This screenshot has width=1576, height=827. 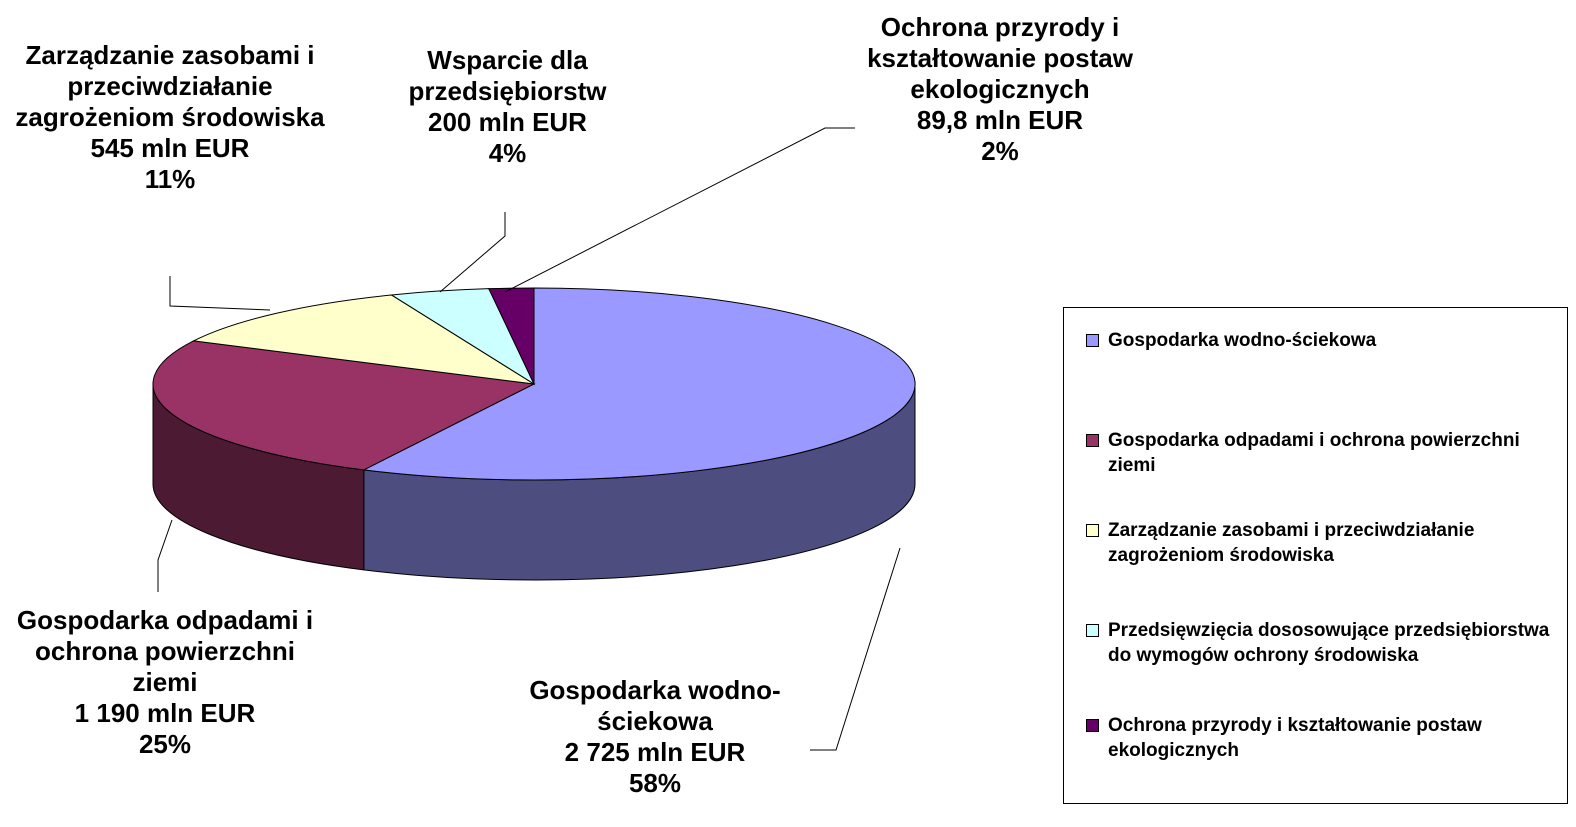 What do you see at coordinates (1000, 120) in the screenshot?
I see `value-label: 89,8 mln EUR` at bounding box center [1000, 120].